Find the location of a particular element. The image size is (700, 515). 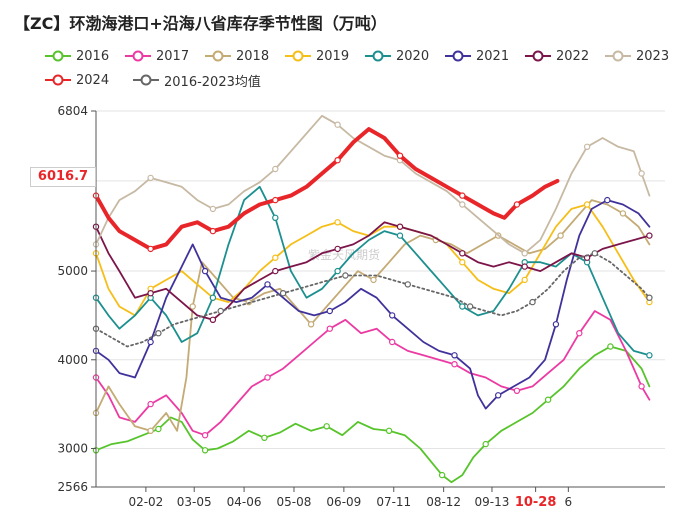

legend-item-2021: 2021 is located at coordinates (485, 56).